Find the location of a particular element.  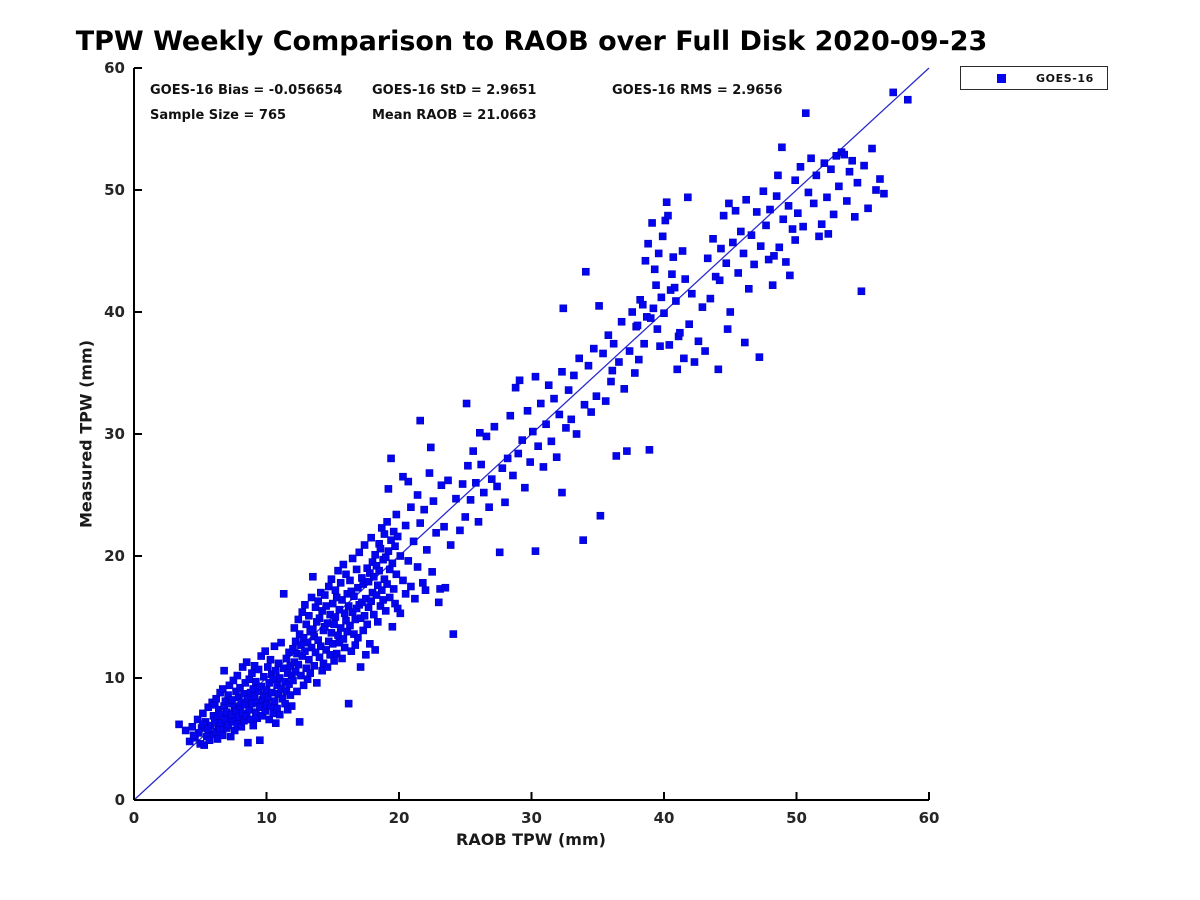

stat-std: GOES-16 StD = 2.9651 is located at coordinates (454, 90).